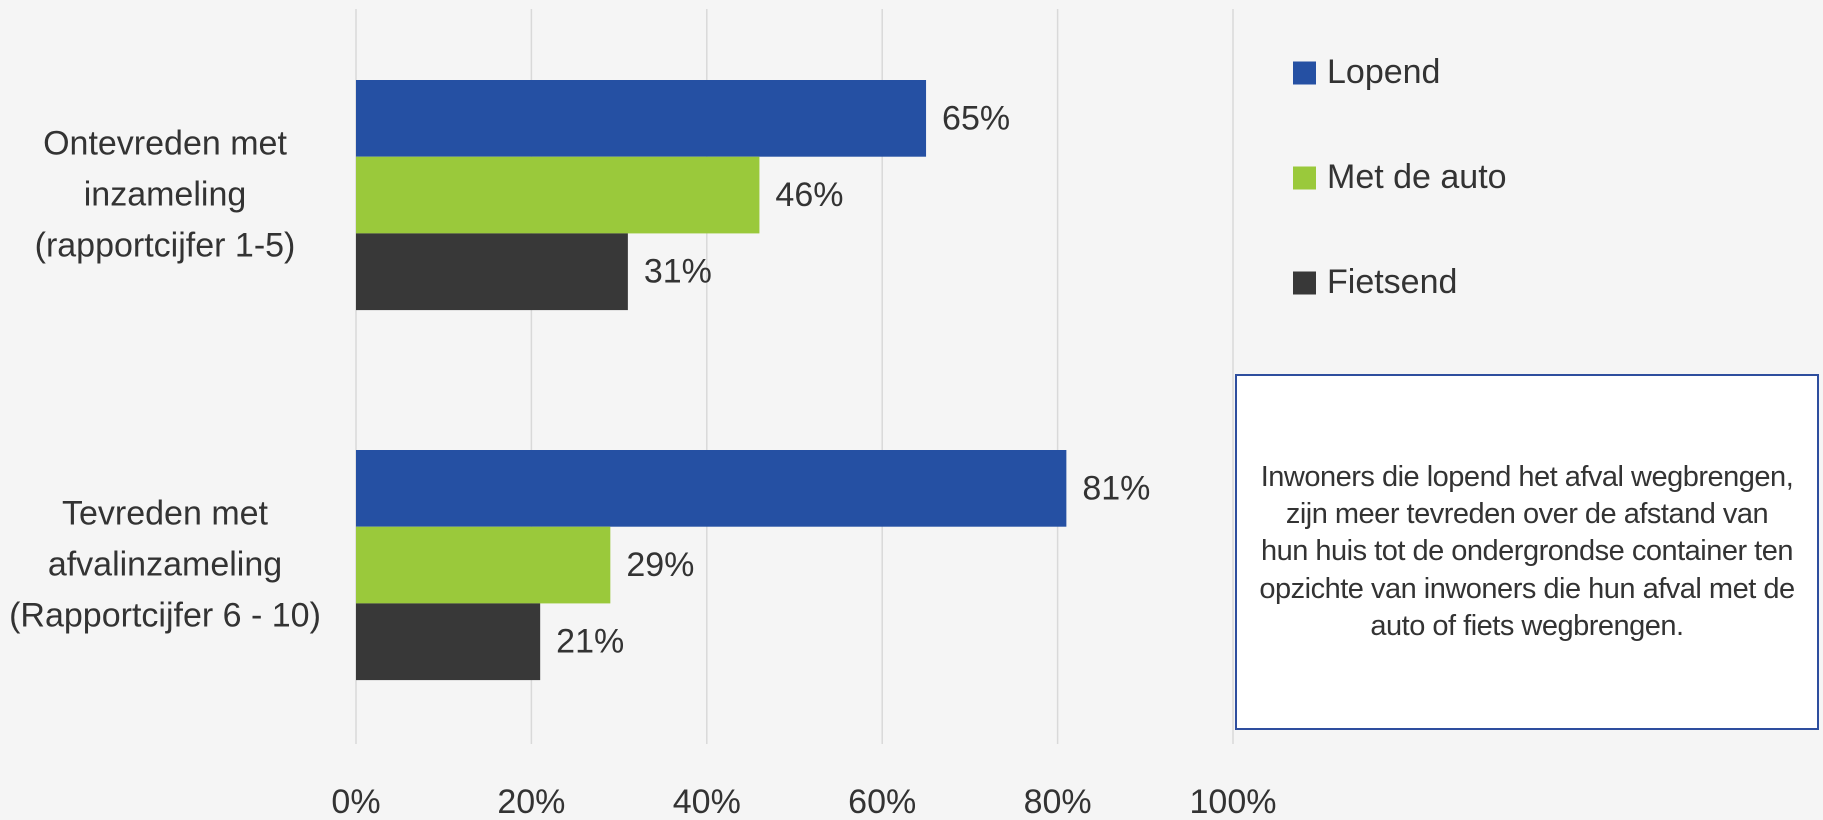  I want to click on x-tick-label: 40%, so click(707, 801).